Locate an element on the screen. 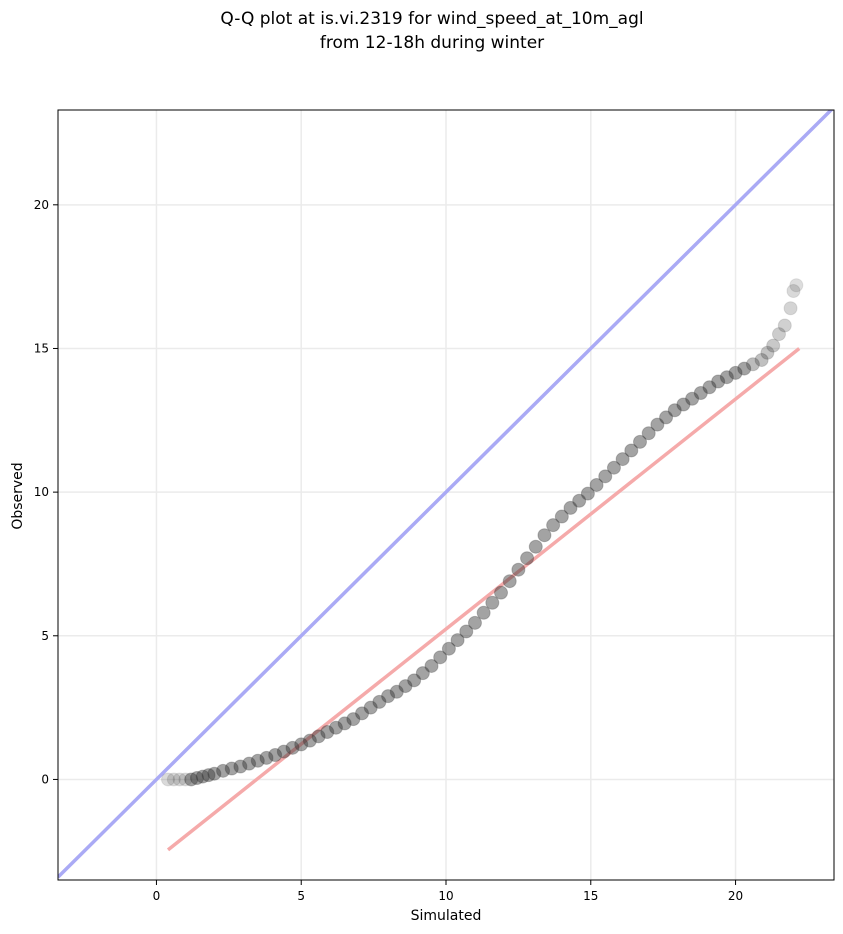  y-tick-label: 0 is located at coordinates (45, 779).